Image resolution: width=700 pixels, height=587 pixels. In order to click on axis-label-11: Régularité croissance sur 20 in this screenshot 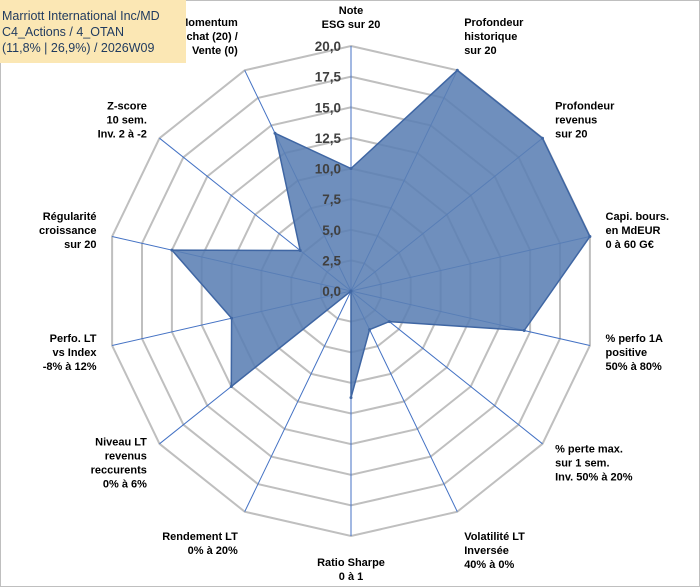, I will do `click(67, 231)`.